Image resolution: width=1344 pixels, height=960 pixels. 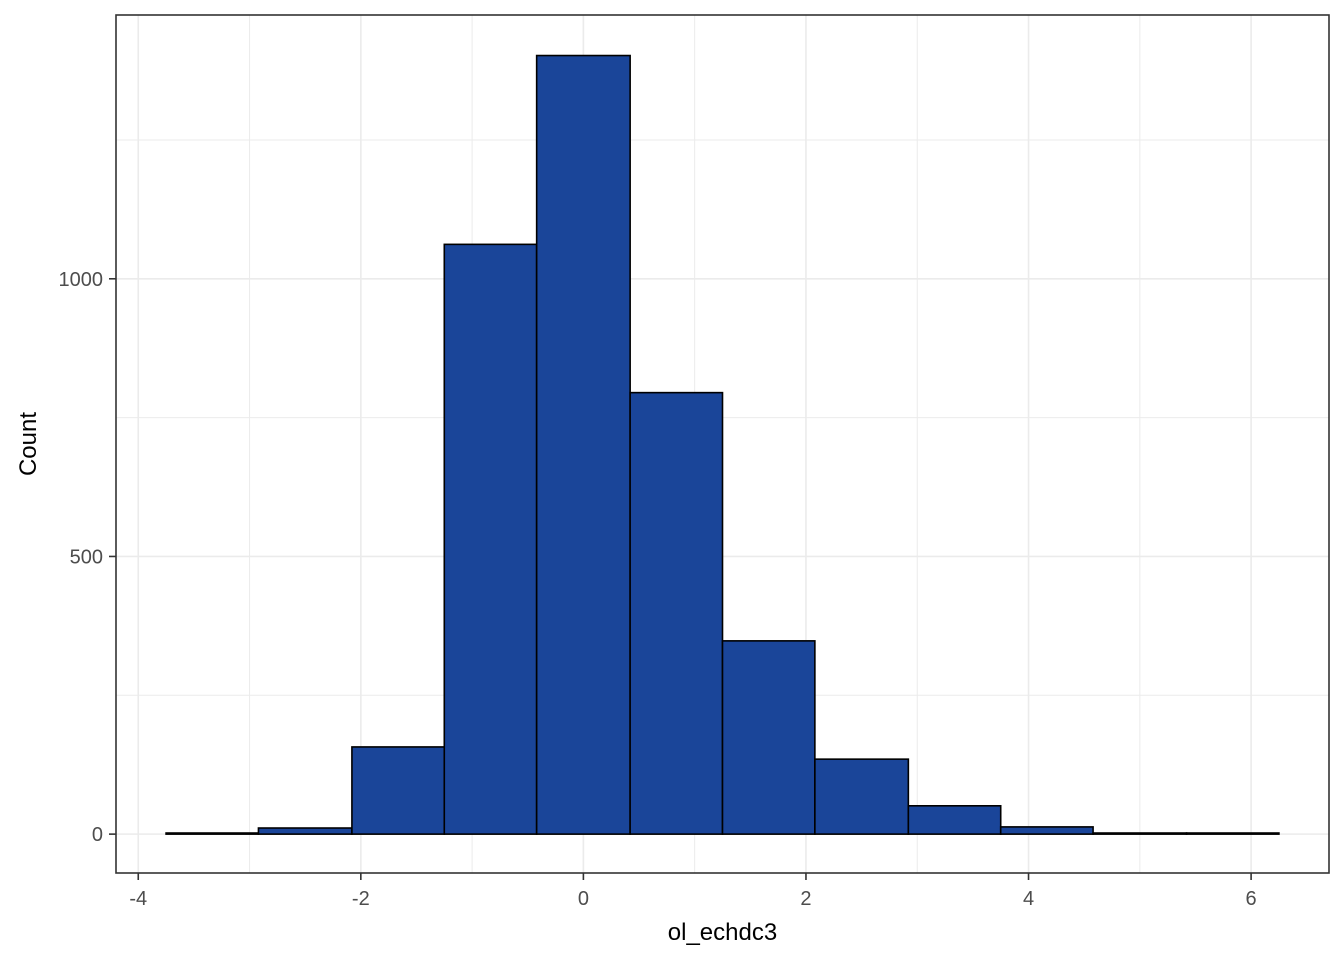 What do you see at coordinates (805, 899) in the screenshot?
I see `x-tick-label: 2` at bounding box center [805, 899].